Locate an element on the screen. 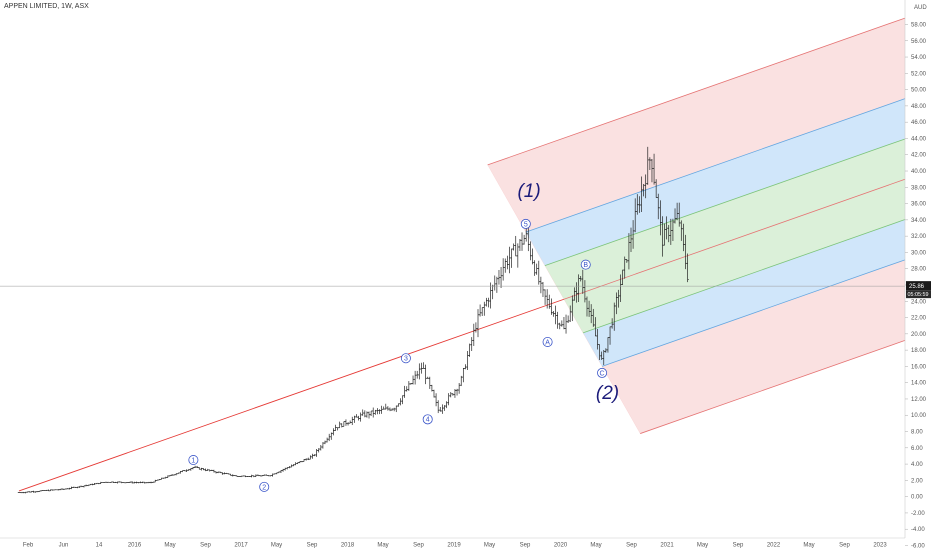 The height and width of the screenshot is (550, 932). y-tick-label-9: 40.00 is located at coordinates (919, 172).